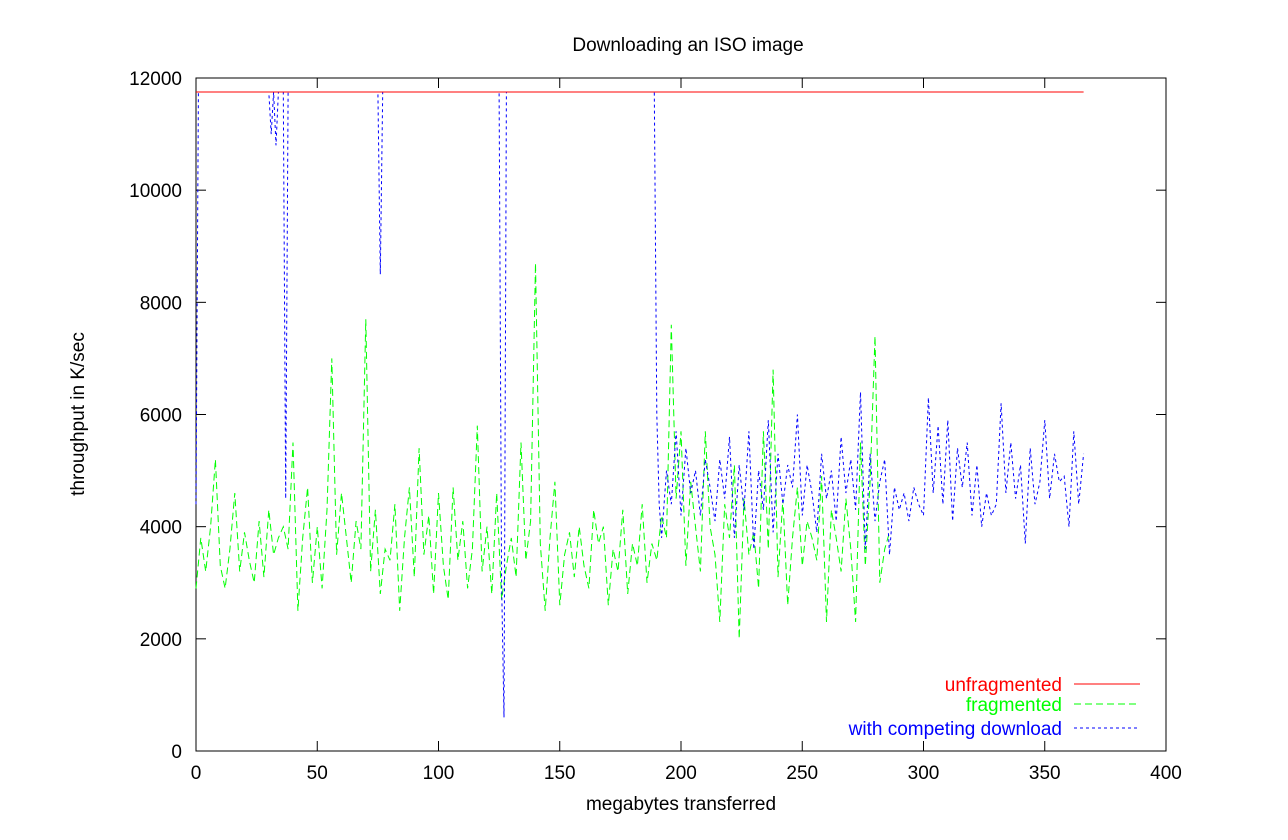  What do you see at coordinates (161, 303) in the screenshot?
I see `y-tick-label: 8000` at bounding box center [161, 303].